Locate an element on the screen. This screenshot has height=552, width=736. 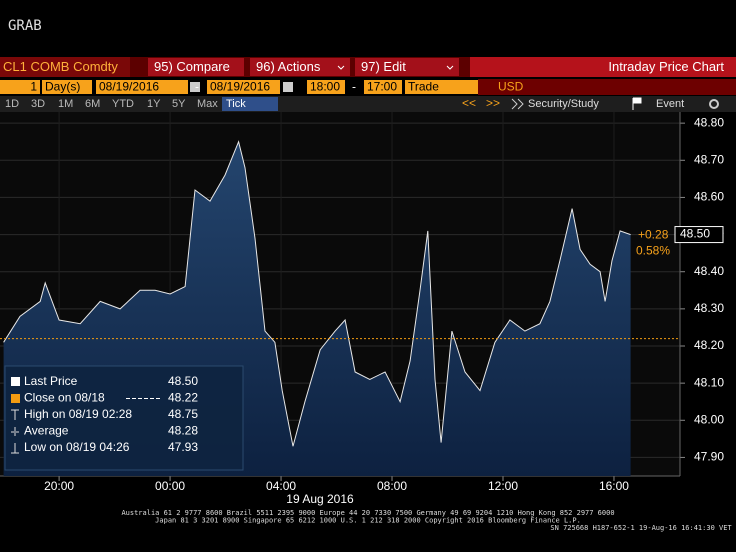
param-value: 18:00 is located at coordinates (325, 87).